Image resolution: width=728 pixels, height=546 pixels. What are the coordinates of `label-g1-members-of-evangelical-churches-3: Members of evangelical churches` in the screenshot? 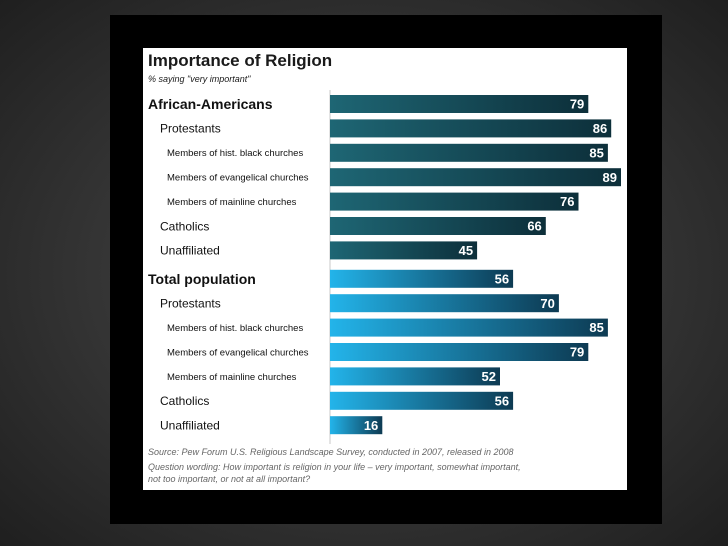 It's located at (238, 352).